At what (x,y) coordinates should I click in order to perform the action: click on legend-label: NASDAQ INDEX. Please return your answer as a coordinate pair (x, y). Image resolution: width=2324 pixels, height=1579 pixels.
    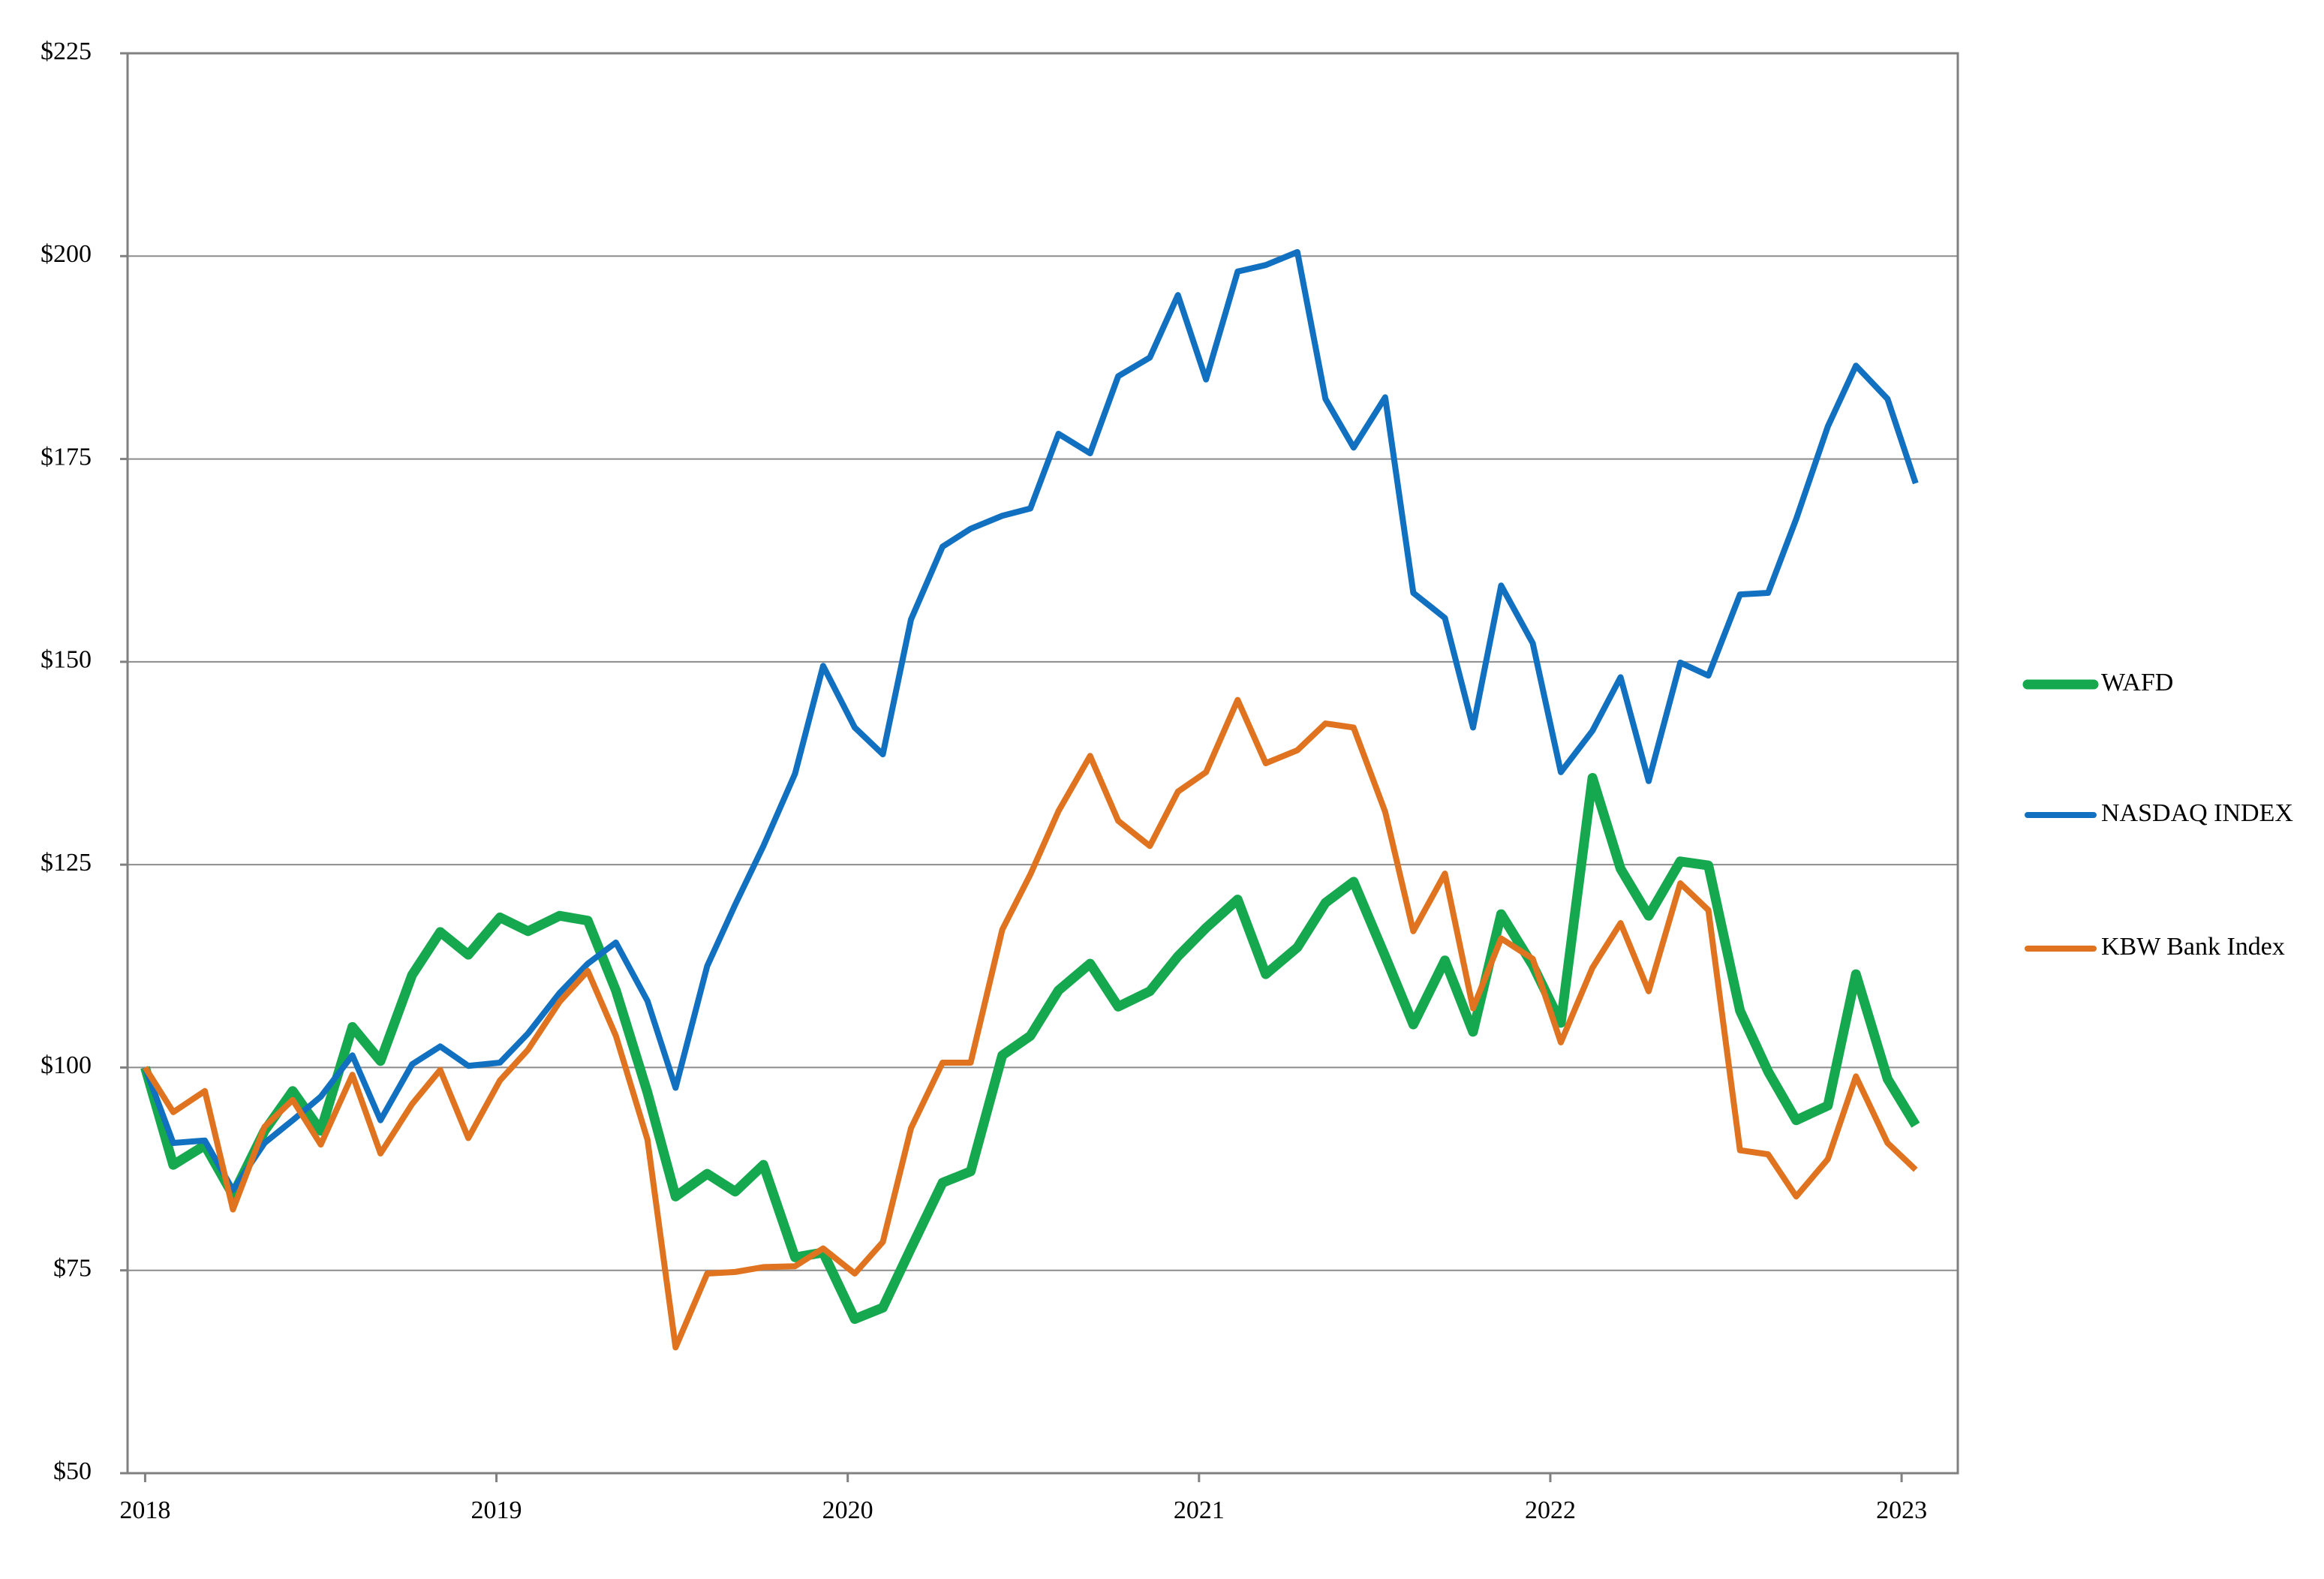
    Looking at the image, I should click on (2197, 813).